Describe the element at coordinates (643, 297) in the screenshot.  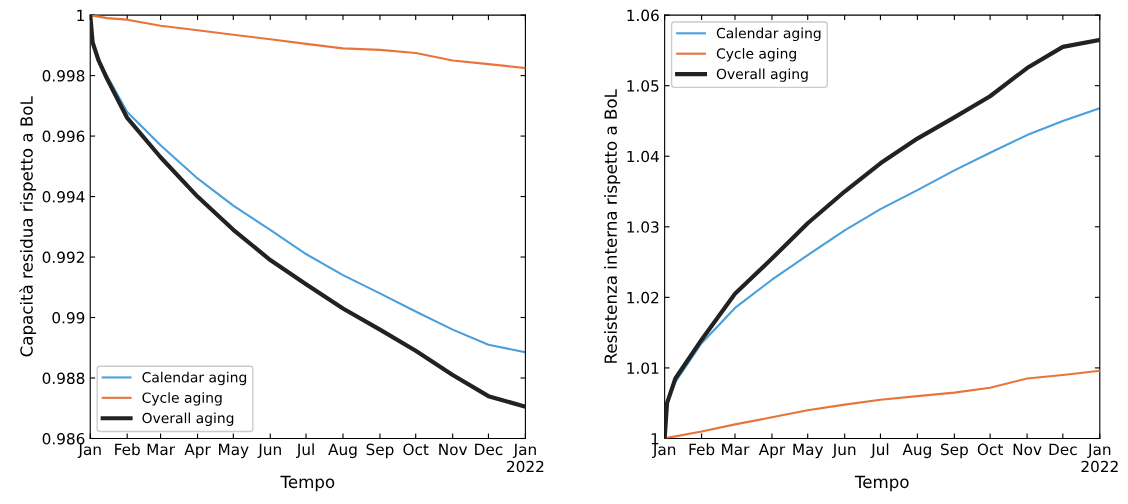
I see `y-tick-label: 1.02` at that location.